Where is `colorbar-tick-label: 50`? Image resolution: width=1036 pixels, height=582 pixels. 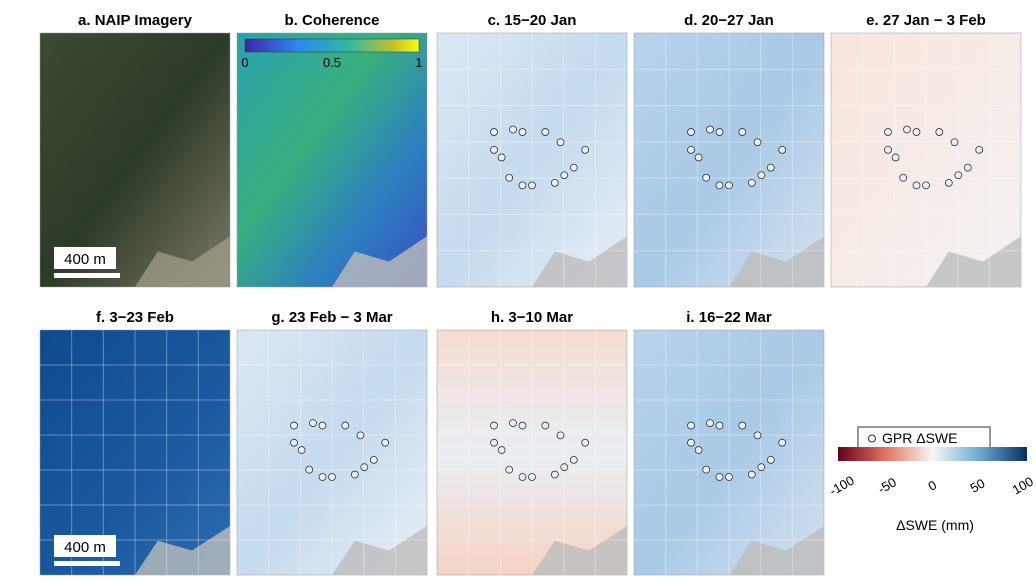 colorbar-tick-label: 50 is located at coordinates (977, 485).